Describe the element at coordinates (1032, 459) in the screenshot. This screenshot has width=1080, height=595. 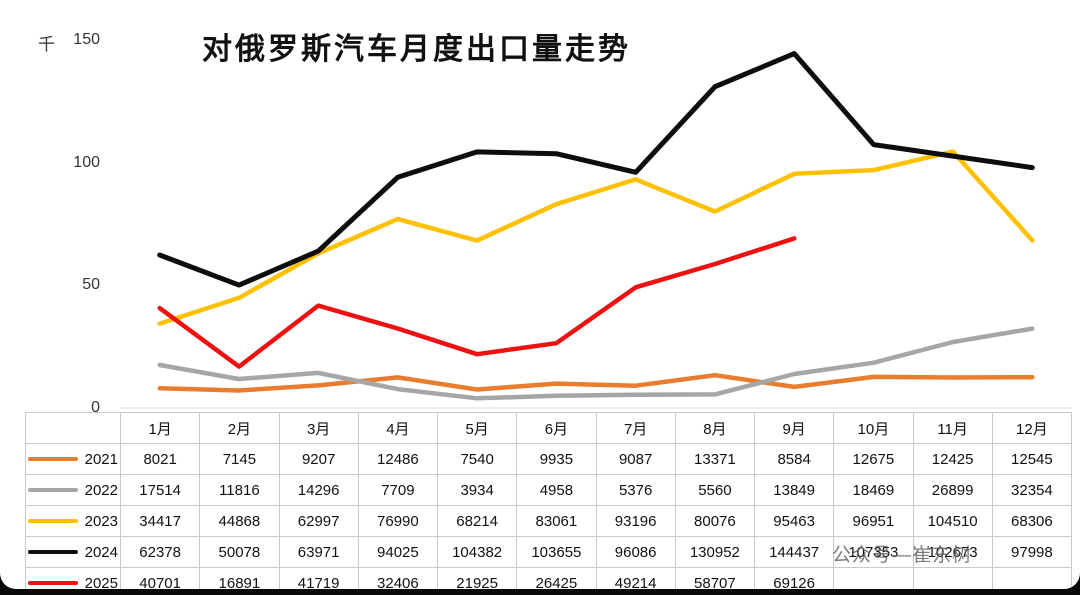
I see `value-cell: 12545` at that location.